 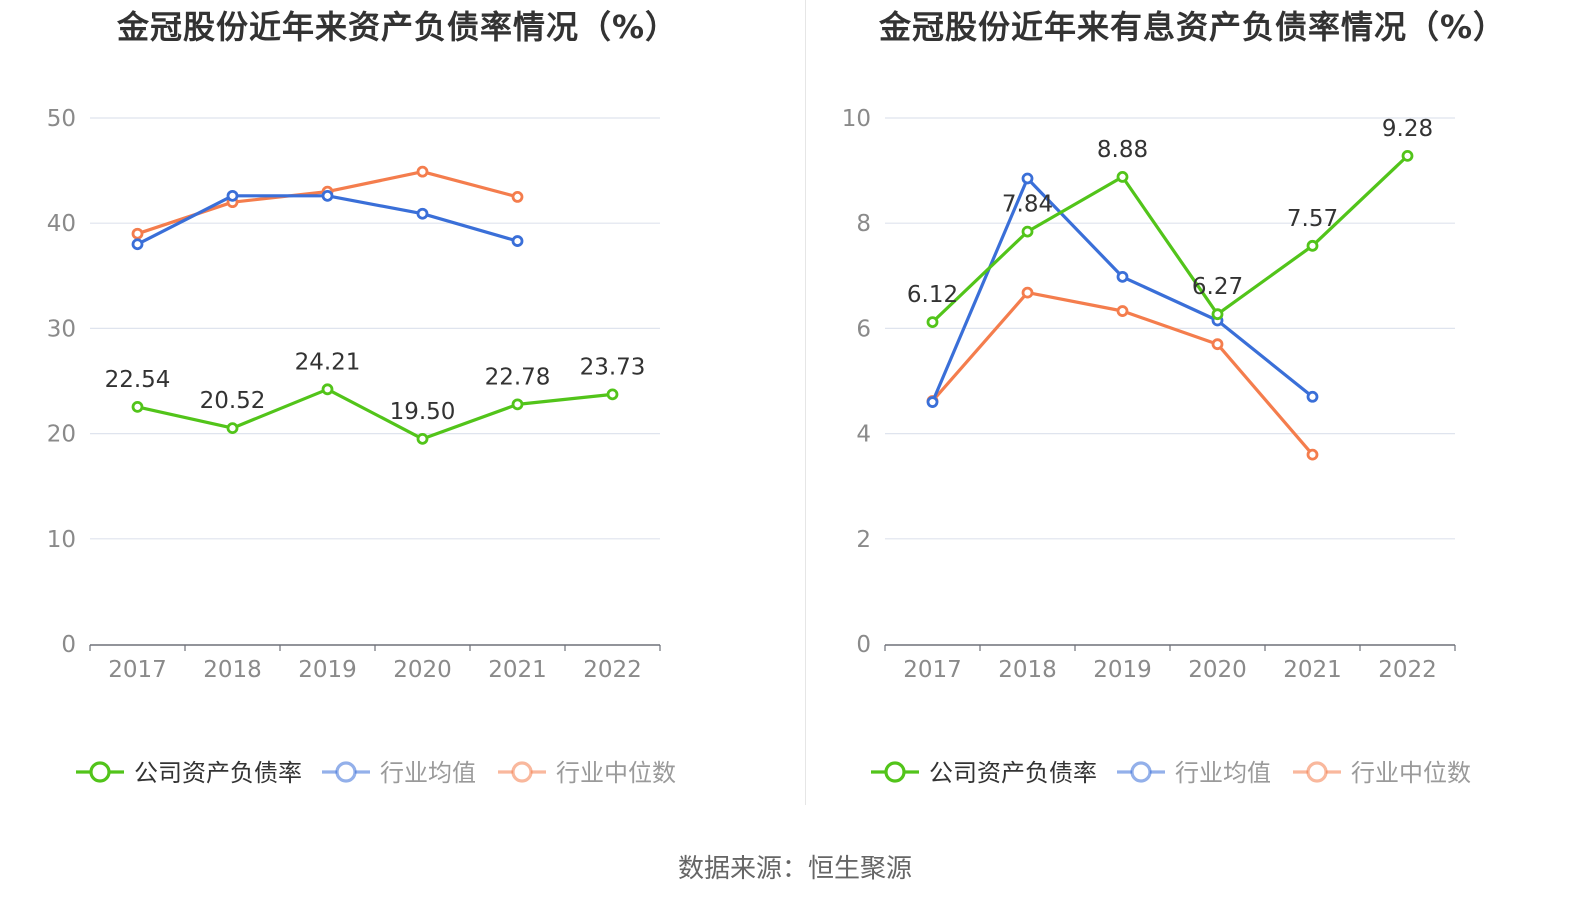 I want to click on y-tick-label: 4, so click(x=863, y=435).